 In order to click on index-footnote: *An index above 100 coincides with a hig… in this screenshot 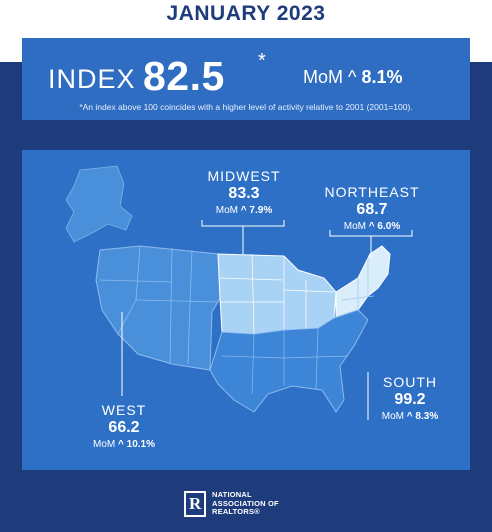, I will do `click(246, 107)`.